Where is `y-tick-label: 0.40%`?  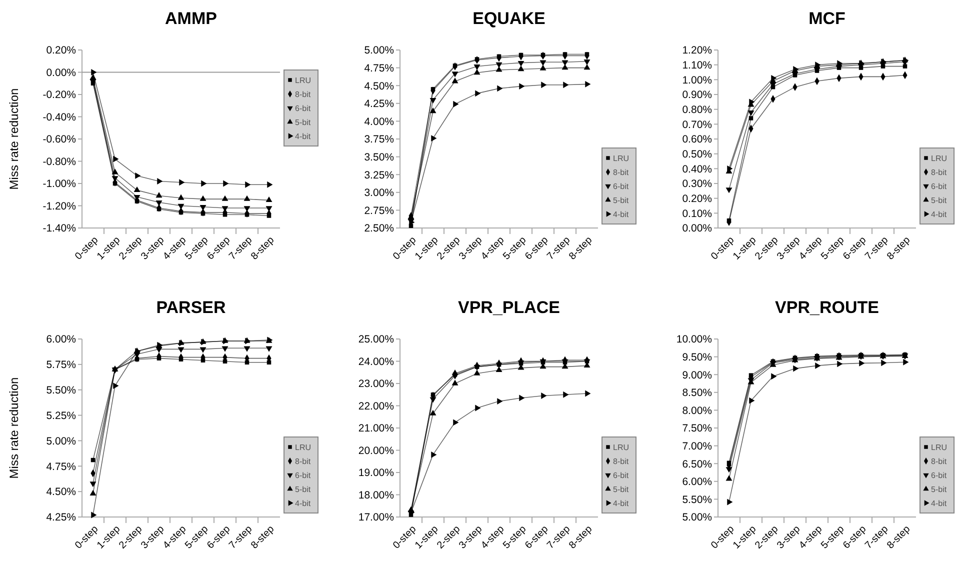 y-tick-label: 0.40% is located at coordinates (697, 169).